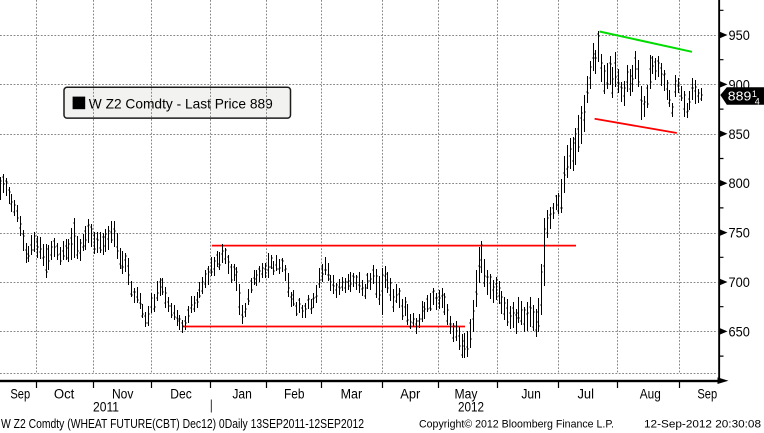  Describe the element at coordinates (352, 393) in the screenshot. I see `svg-text: Mar` at that location.